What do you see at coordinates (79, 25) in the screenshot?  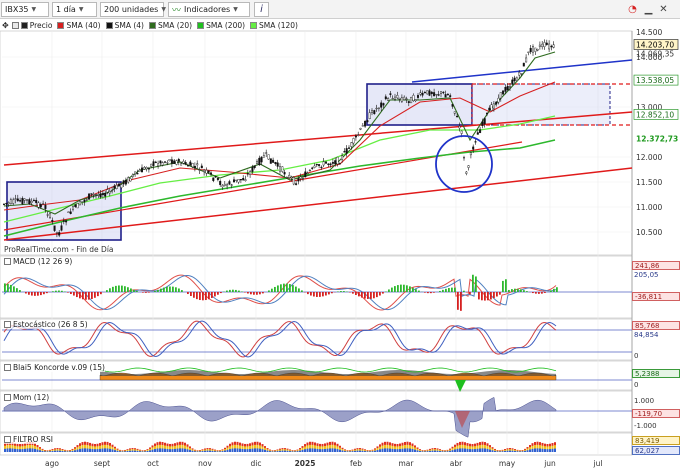 I see `legend-item-1: SMA (40)` at bounding box center [79, 25].